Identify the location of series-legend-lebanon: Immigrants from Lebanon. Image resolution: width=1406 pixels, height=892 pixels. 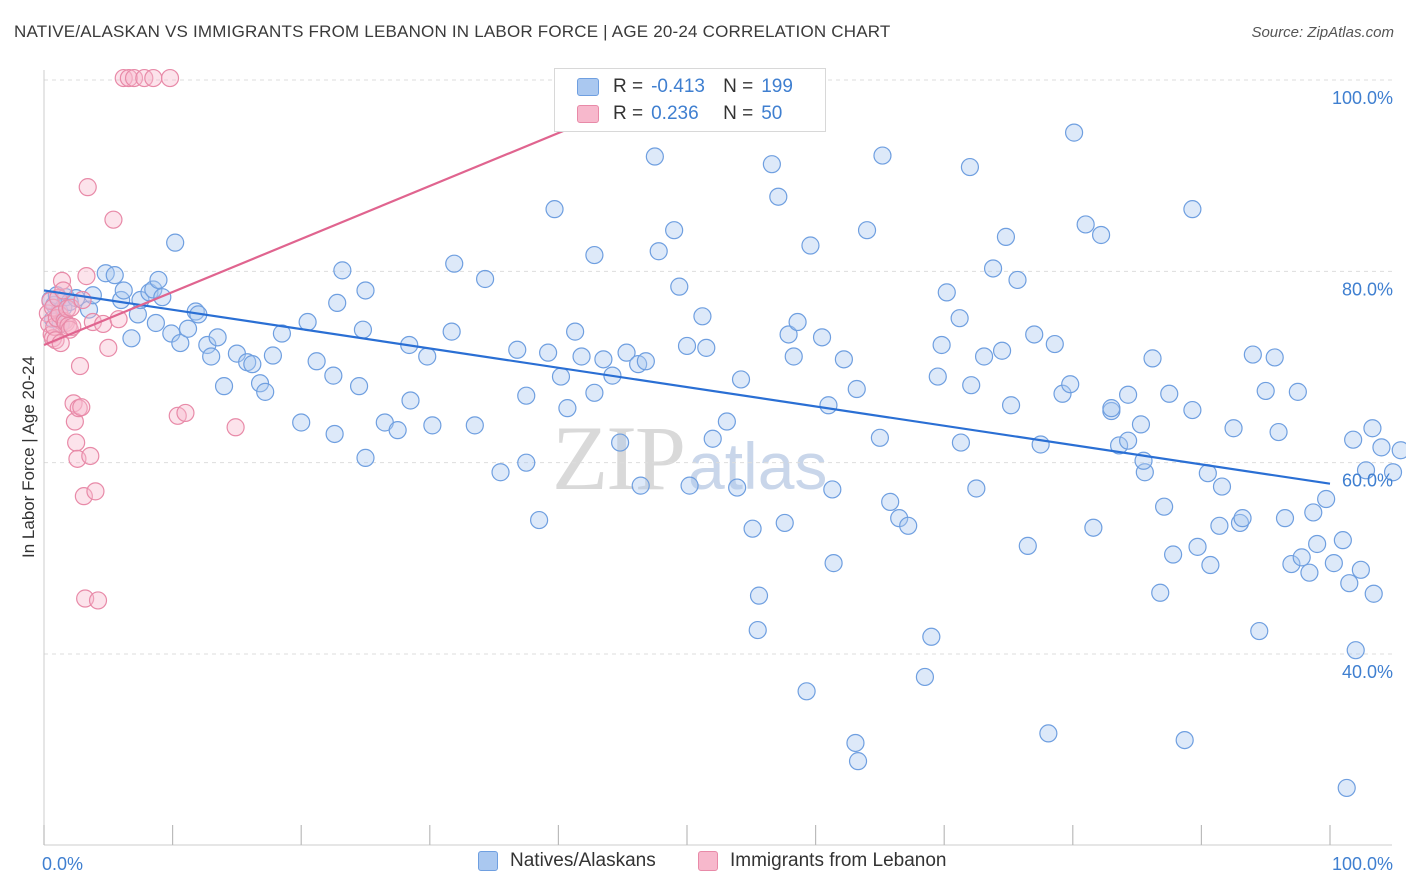
(822, 861).